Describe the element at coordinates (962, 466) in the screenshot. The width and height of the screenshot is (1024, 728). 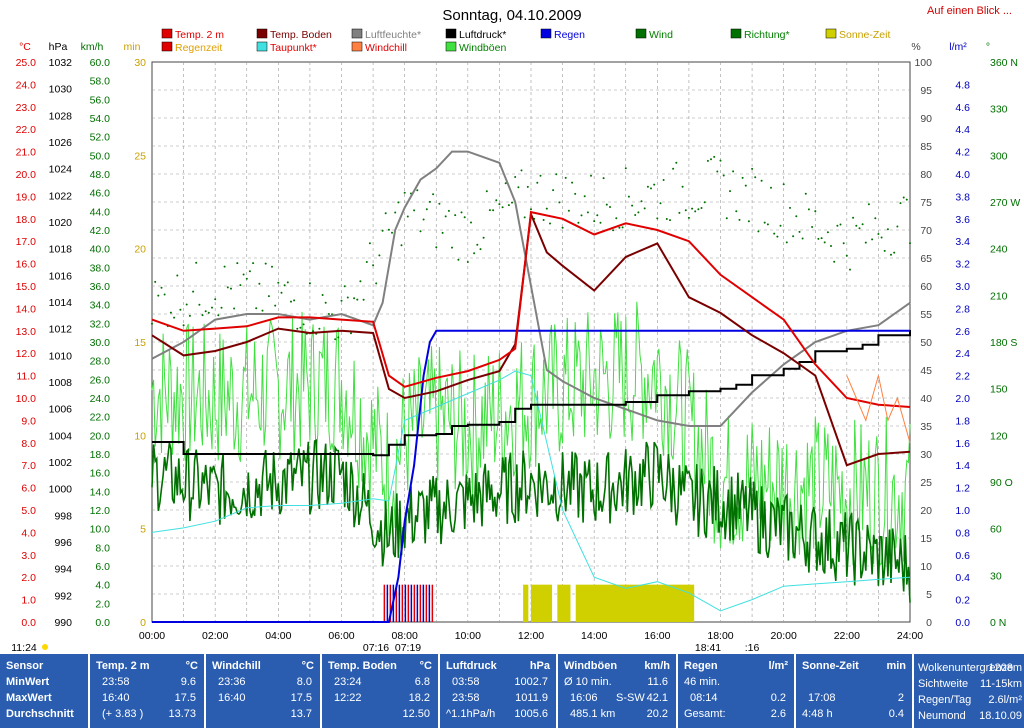
I see `rain-axis-tick: 1.4` at that location.